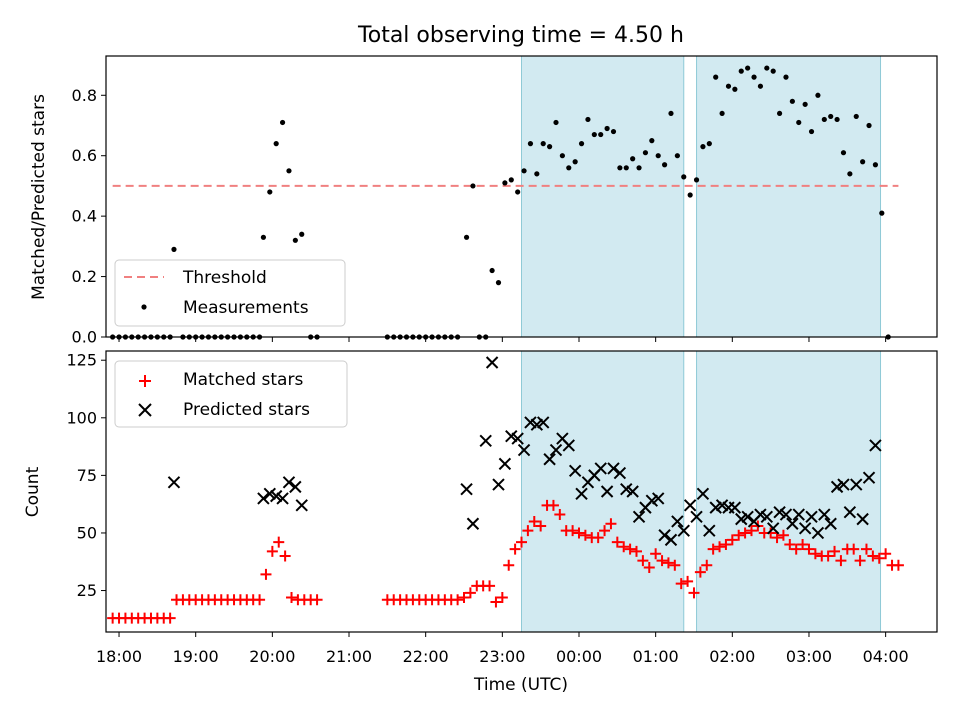  I want to click on y-tick-label: 0.0, so click(84, 337).